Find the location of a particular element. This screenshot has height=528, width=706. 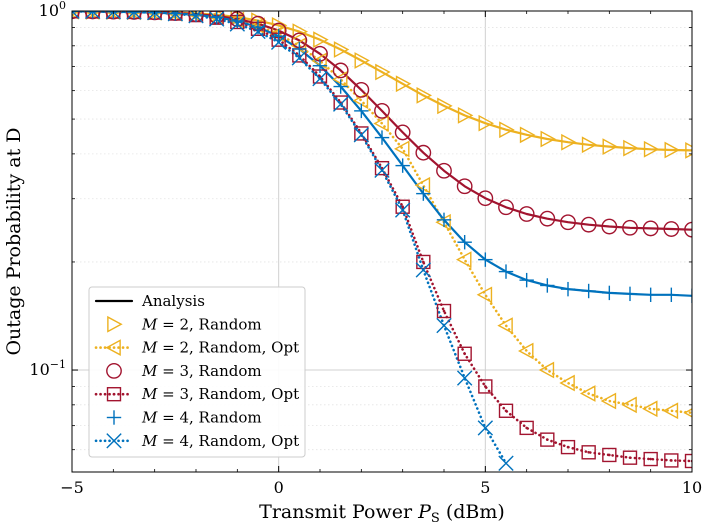

legend-label: M = 3, Random is located at coordinates (201, 371).